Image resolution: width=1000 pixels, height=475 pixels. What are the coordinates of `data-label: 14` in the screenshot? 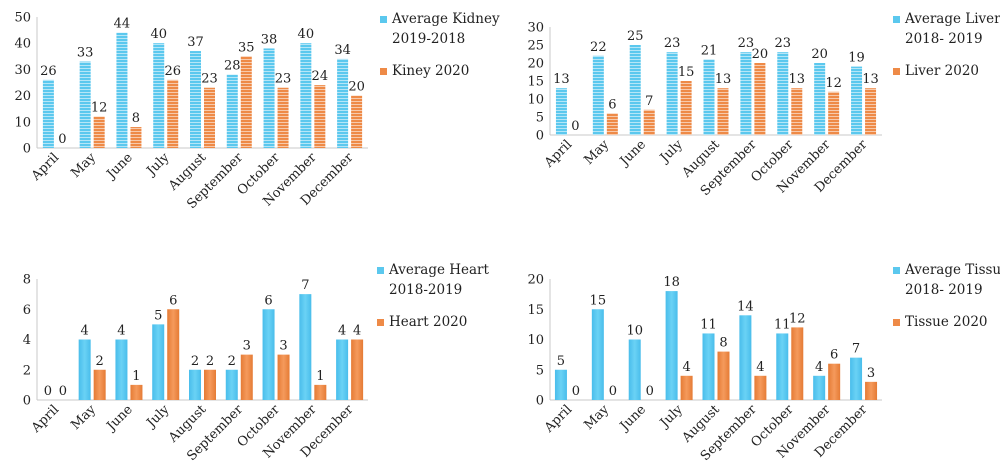 It's located at (745, 306).